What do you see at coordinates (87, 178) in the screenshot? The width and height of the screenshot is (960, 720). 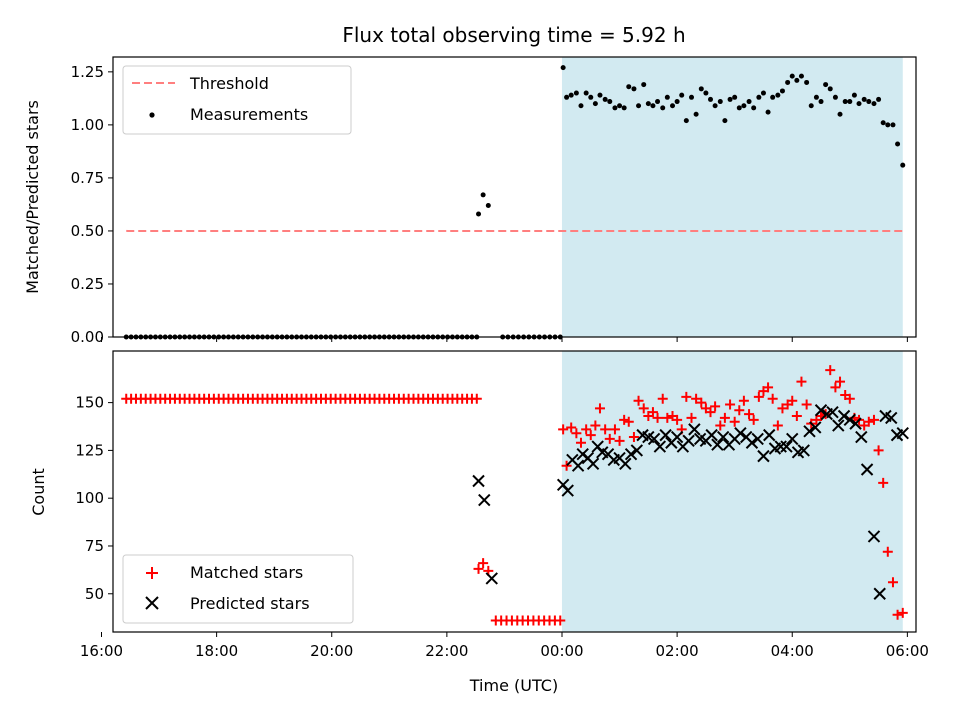 I see `y-tick-label: 0.75` at bounding box center [87, 178].